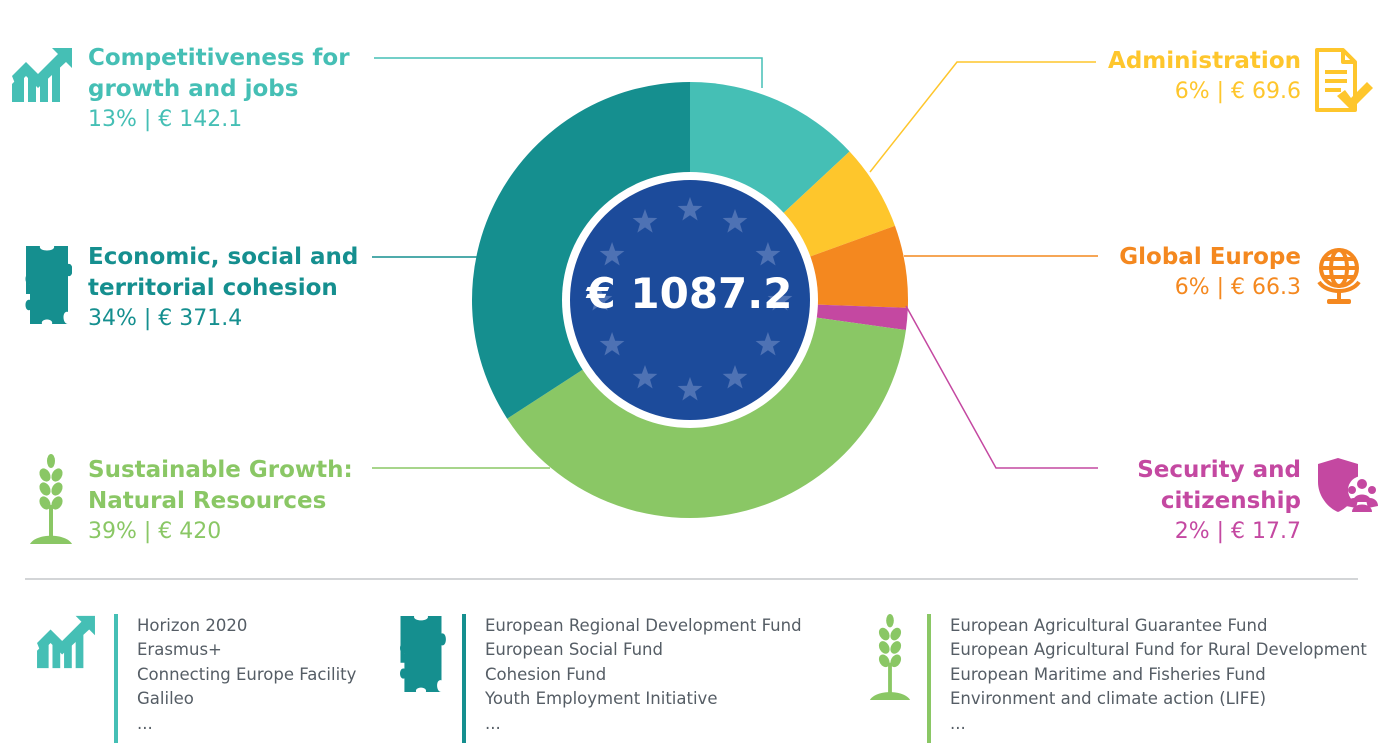 The height and width of the screenshot is (743, 1386). I want to click on fund-item: Galileo, so click(165, 699).